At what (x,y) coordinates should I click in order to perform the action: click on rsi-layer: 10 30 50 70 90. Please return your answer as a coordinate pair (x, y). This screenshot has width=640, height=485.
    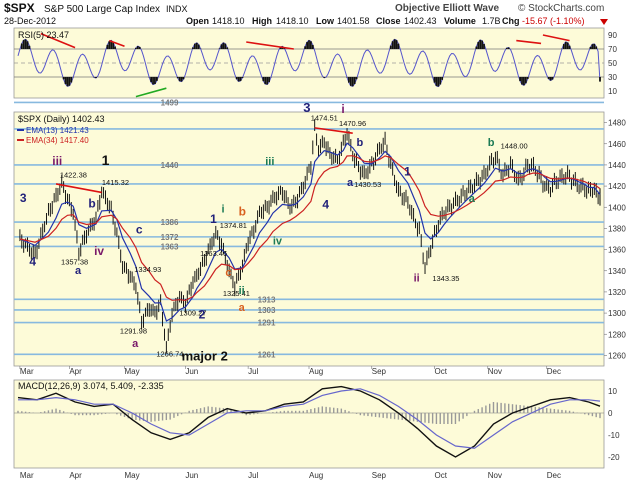
    Looking at the image, I should click on (315, 64).